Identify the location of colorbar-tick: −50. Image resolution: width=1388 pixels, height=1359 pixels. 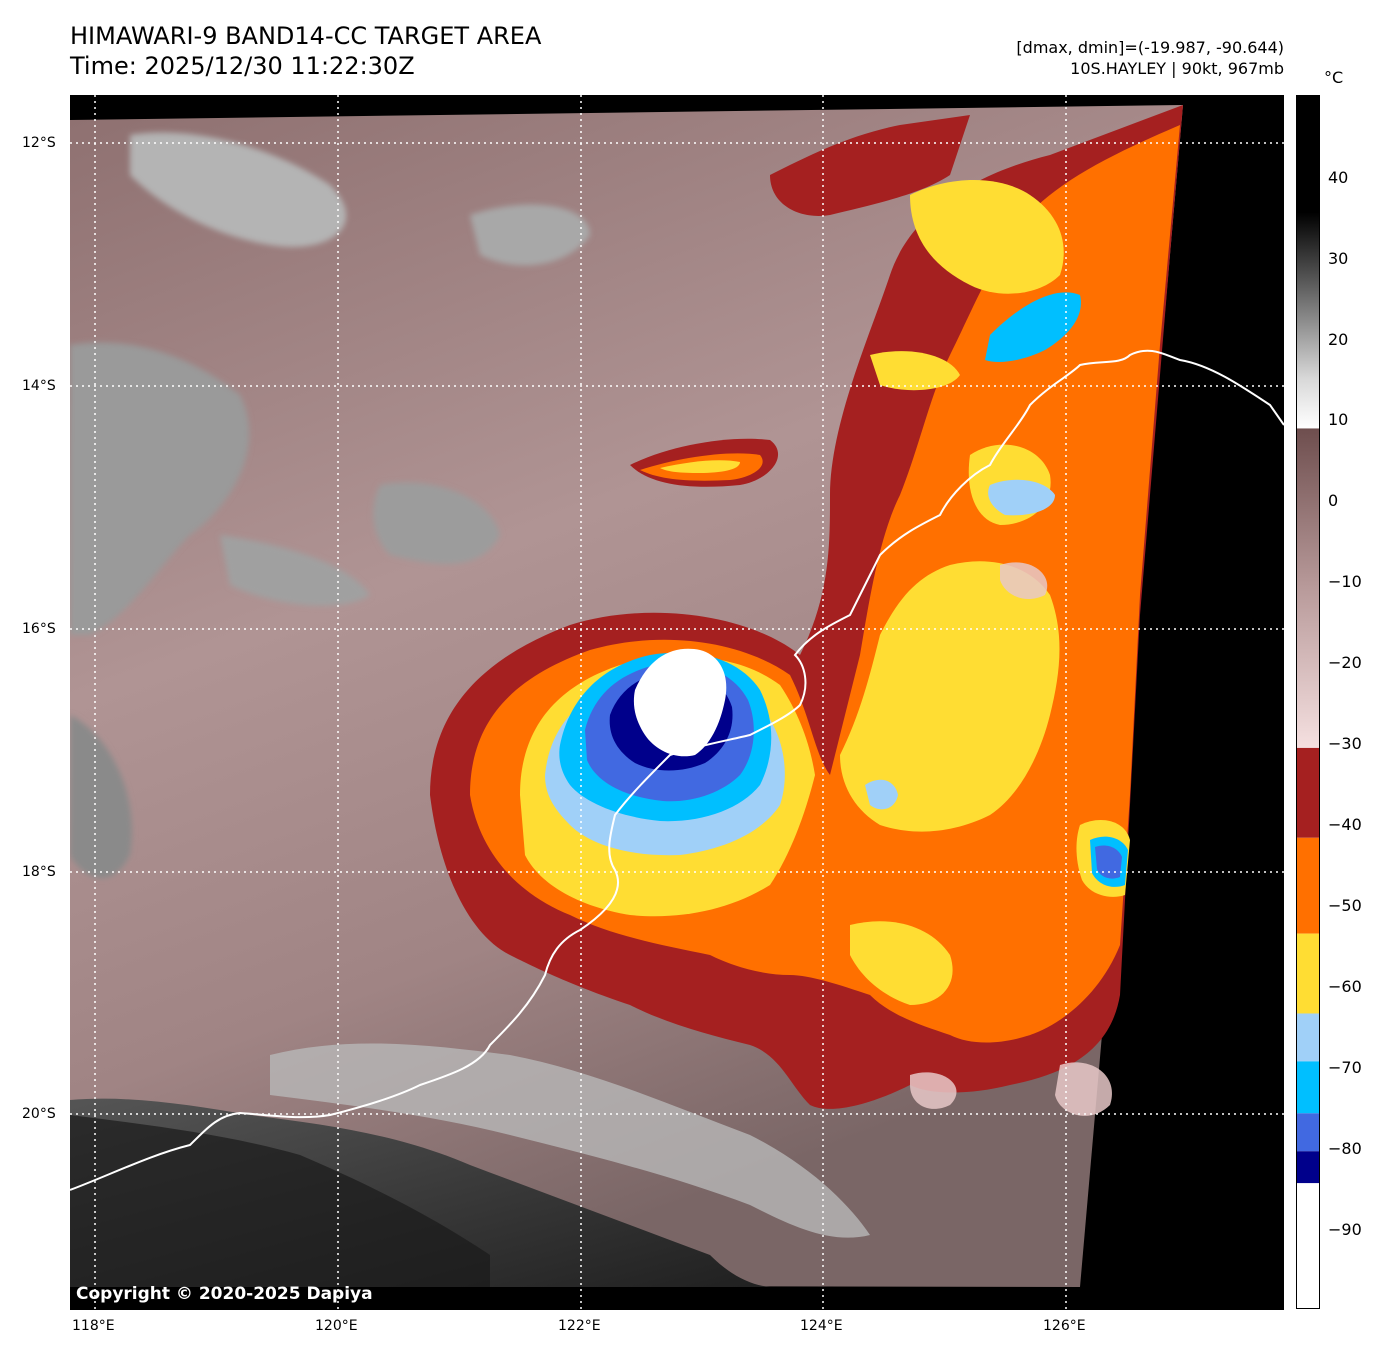
(1345, 905).